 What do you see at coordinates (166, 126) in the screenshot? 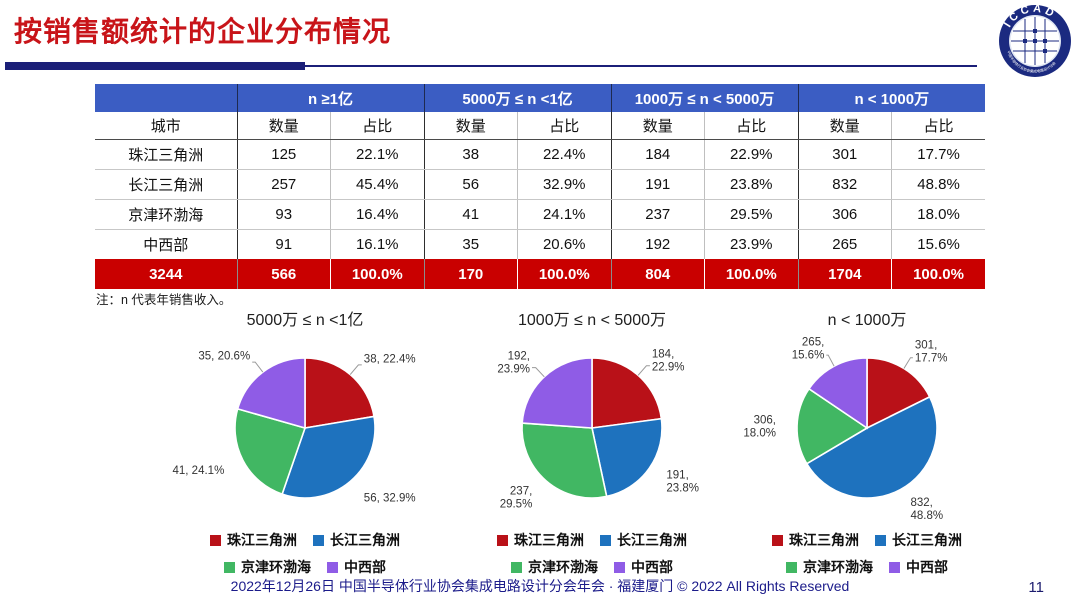
I see `table-city-header: 城市` at bounding box center [166, 126].